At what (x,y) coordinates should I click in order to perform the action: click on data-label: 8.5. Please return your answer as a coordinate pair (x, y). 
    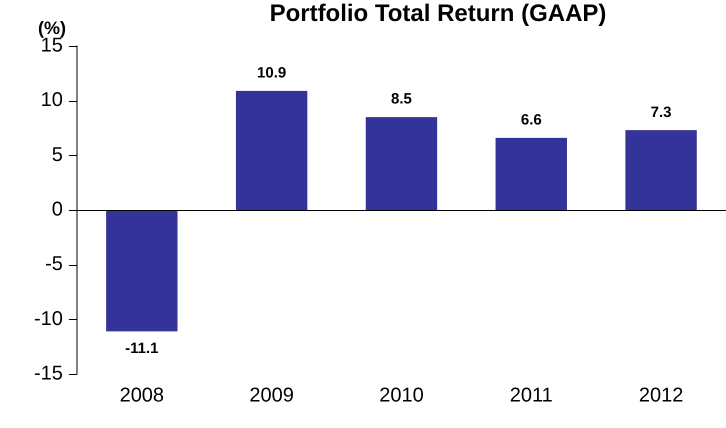
    Looking at the image, I should click on (401, 99).